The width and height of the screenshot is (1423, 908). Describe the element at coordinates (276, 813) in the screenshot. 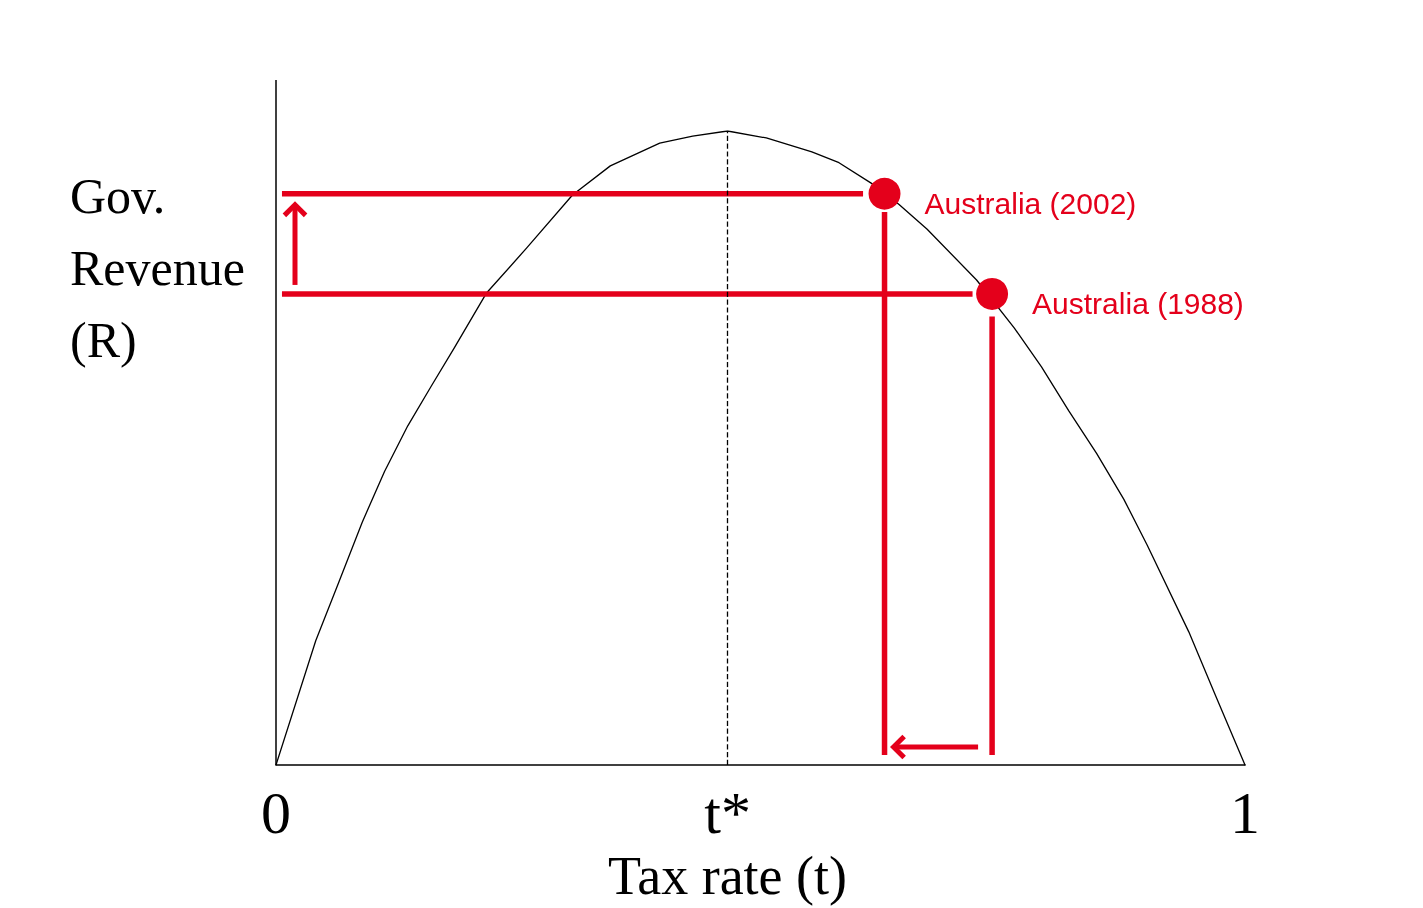

I see `x-tick-label: 0` at that location.